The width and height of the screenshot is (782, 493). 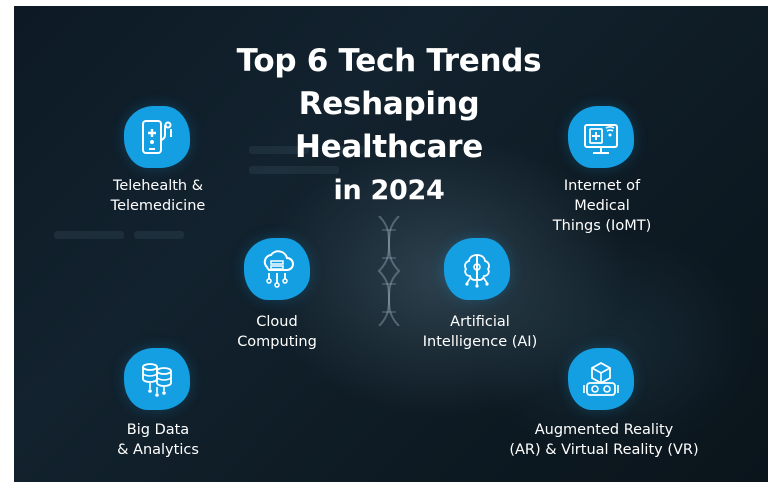 I want to click on ar-vr-badge, so click(x=601, y=379).